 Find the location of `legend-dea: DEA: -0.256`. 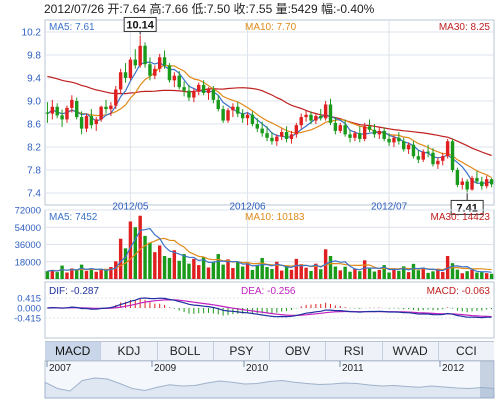

legend-dea: DEA: -0.256 is located at coordinates (268, 291).